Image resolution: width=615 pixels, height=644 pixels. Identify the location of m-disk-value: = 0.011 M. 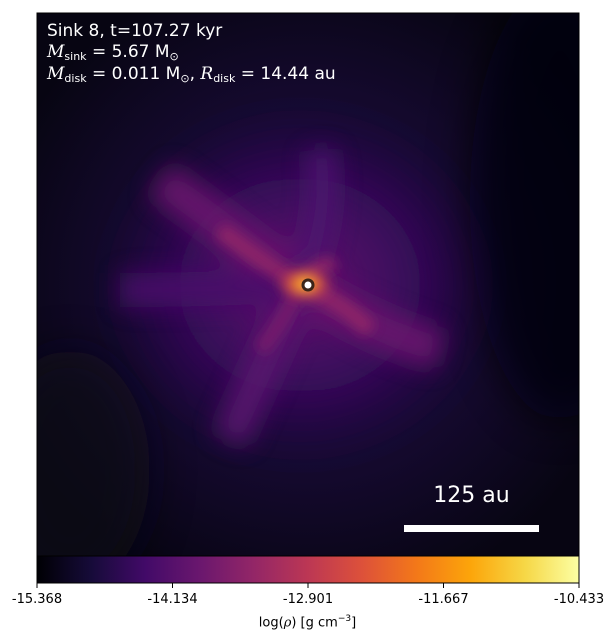
(133, 74).